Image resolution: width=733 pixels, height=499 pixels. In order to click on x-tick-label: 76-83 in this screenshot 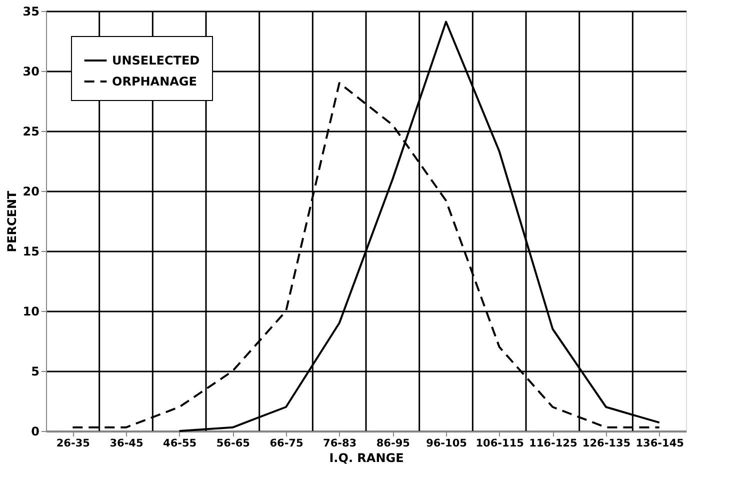, I will do `click(340, 444)`.